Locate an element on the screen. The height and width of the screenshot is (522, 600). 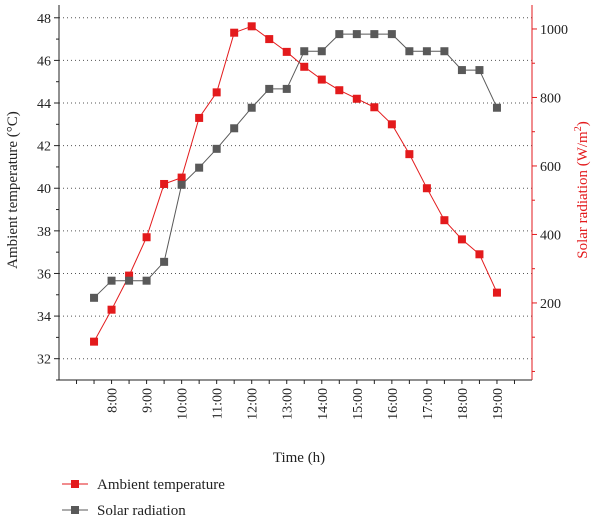
y-right-tick-label: 400 is located at coordinates (550, 235).